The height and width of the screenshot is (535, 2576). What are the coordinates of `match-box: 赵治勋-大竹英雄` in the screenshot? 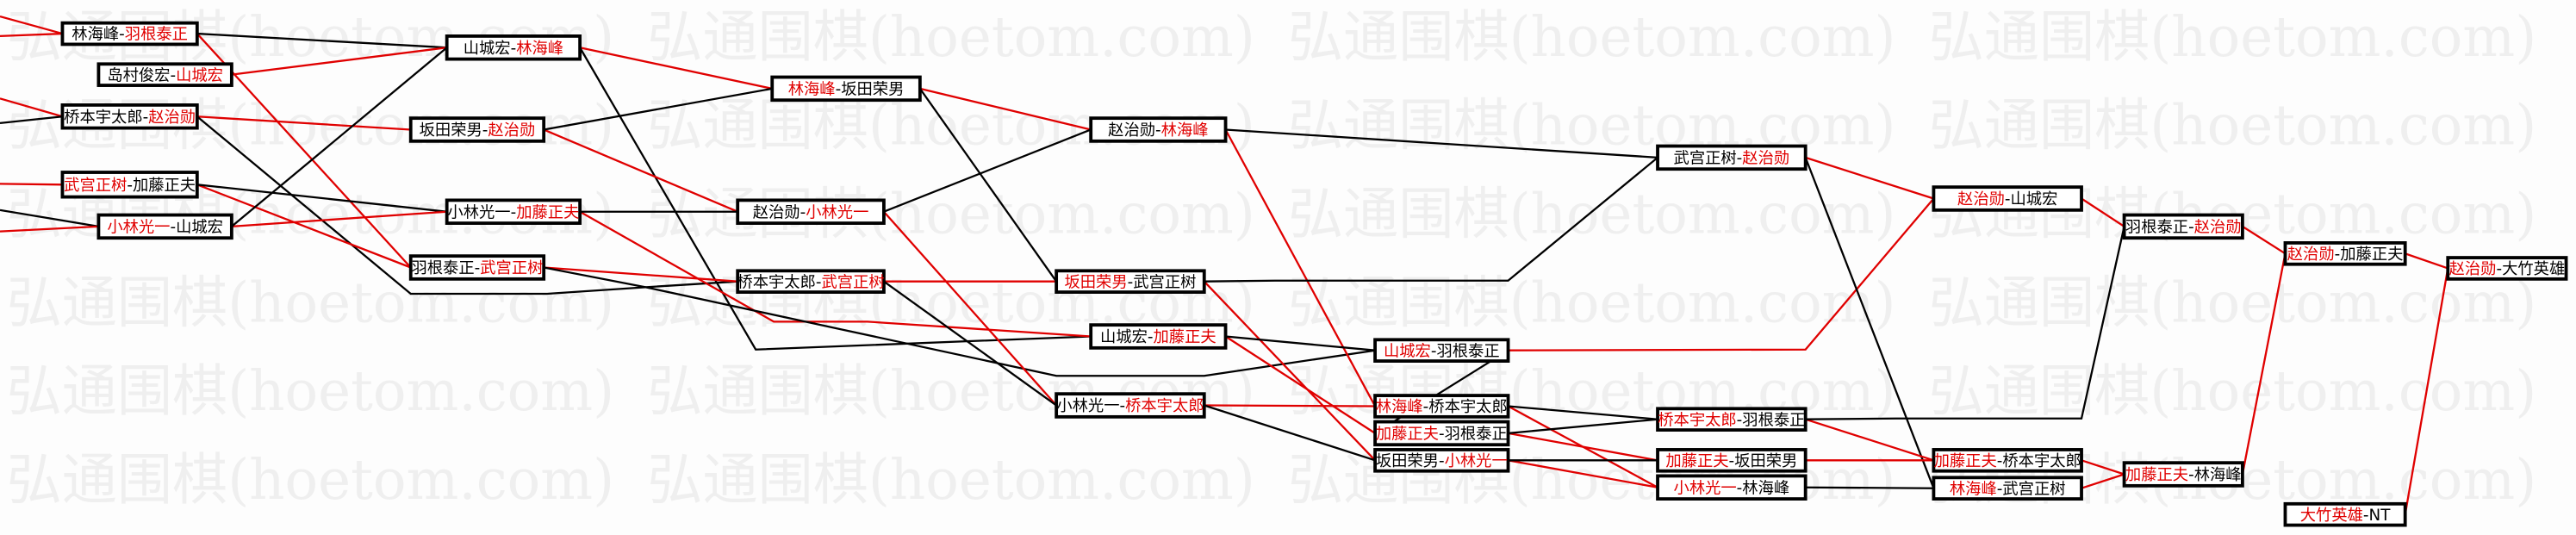 It's located at (2507, 268).